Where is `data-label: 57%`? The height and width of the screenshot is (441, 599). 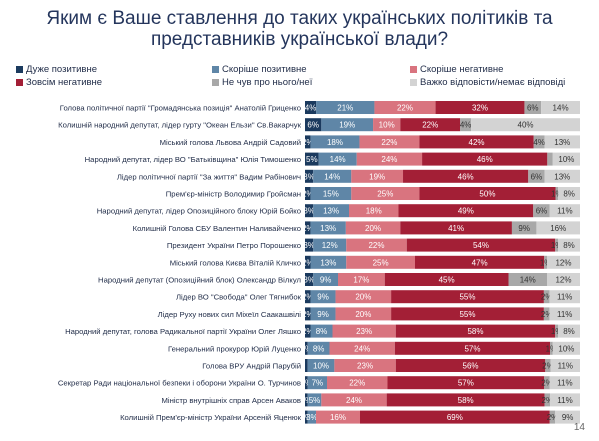 data-label: 57% is located at coordinates (466, 383).